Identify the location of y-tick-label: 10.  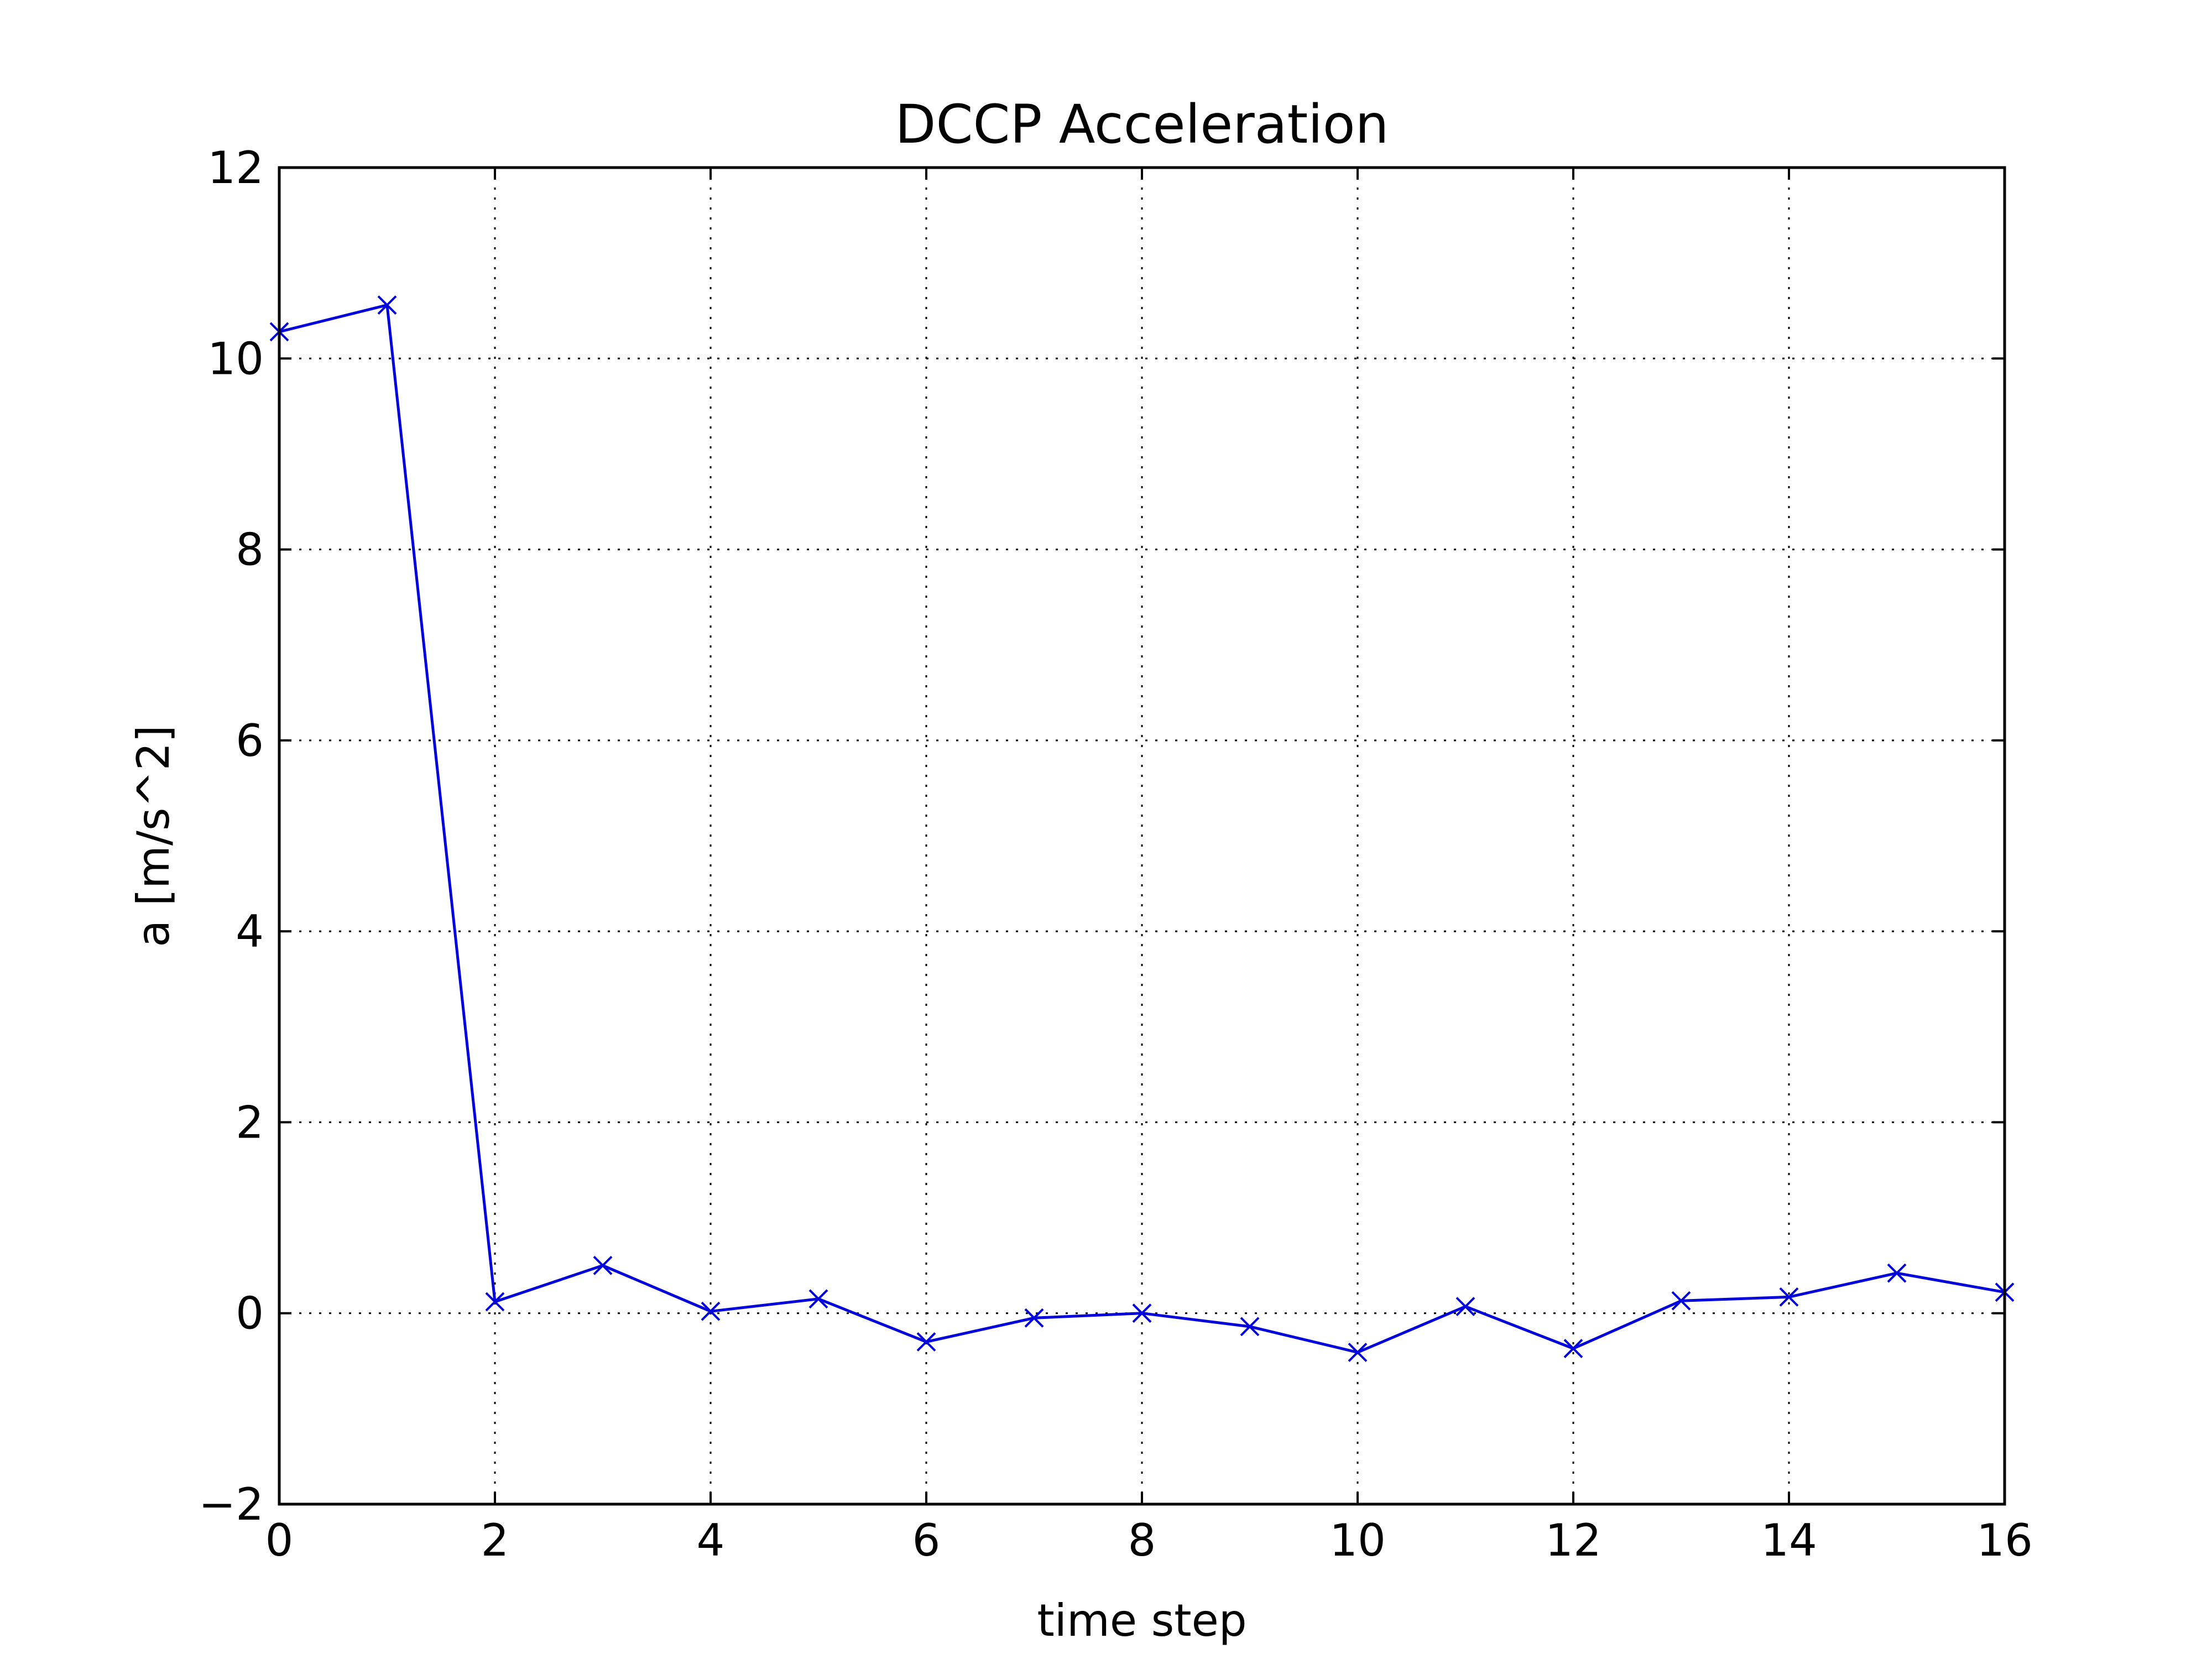
(236, 359).